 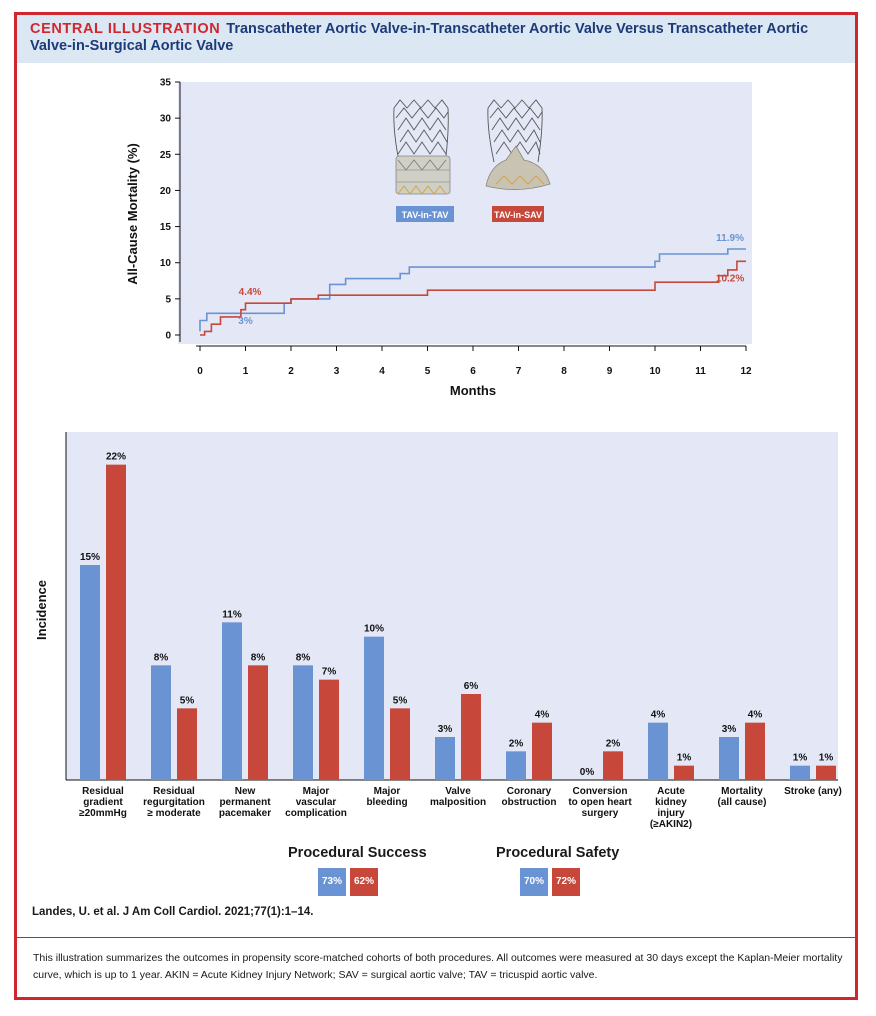 I want to click on legend-success-tav-in-tav: 73%, so click(x=332, y=882).